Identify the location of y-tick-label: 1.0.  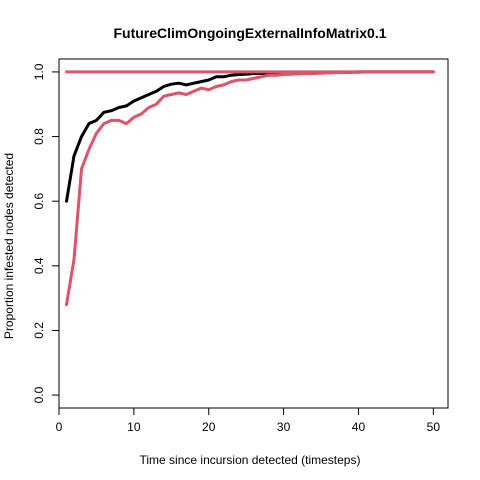
(39, 71).